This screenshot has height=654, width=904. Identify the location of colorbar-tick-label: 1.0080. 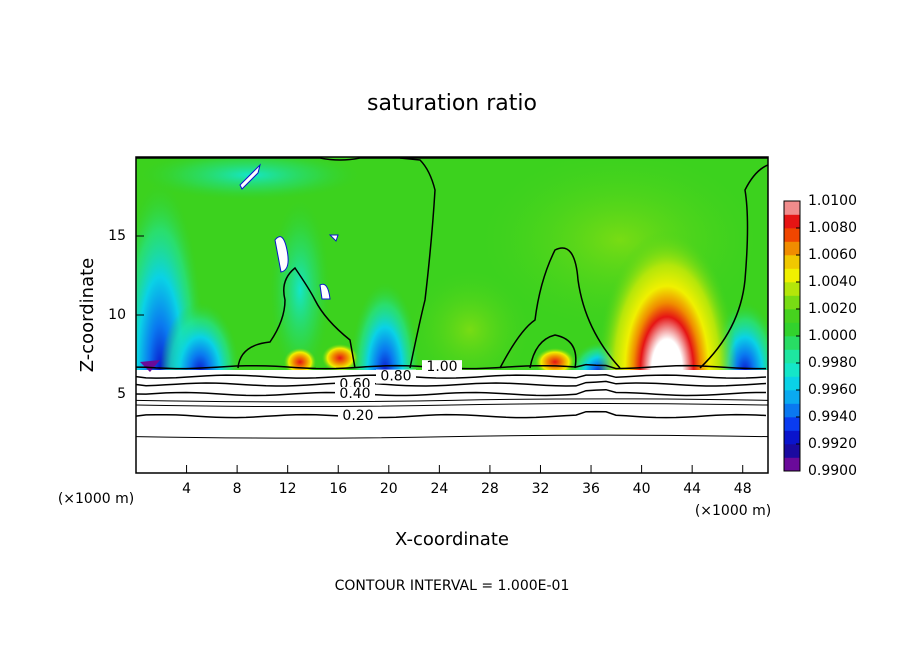
(832, 228).